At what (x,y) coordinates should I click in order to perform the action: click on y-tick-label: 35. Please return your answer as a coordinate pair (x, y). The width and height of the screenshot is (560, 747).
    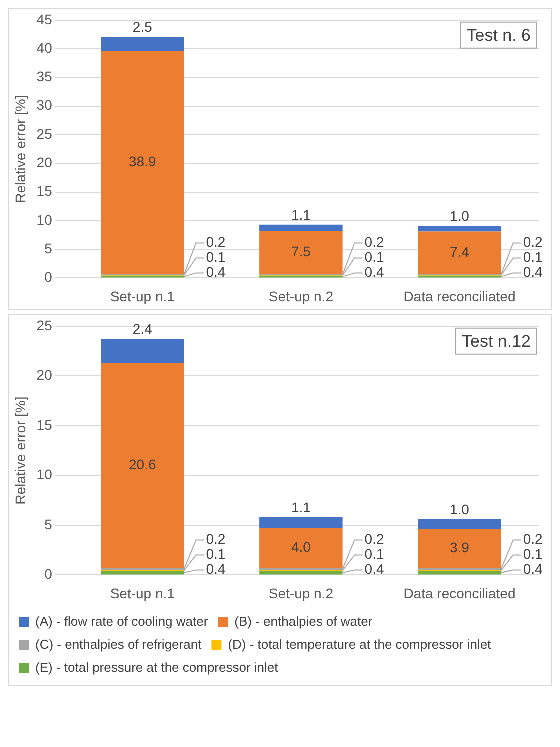
    Looking at the image, I should click on (44, 76).